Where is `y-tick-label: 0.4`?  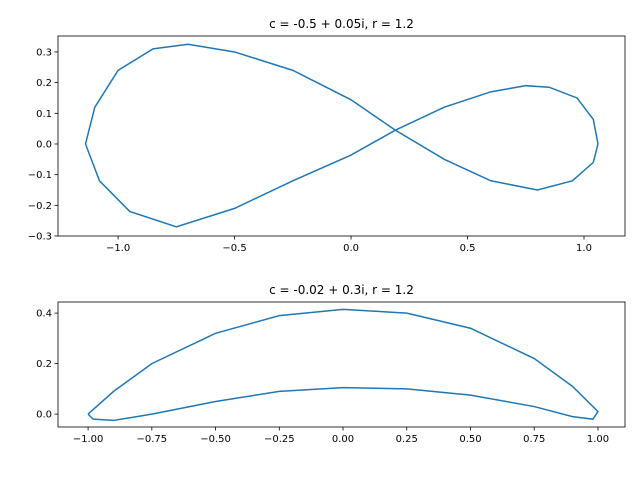 y-tick-label: 0.4 is located at coordinates (44, 314).